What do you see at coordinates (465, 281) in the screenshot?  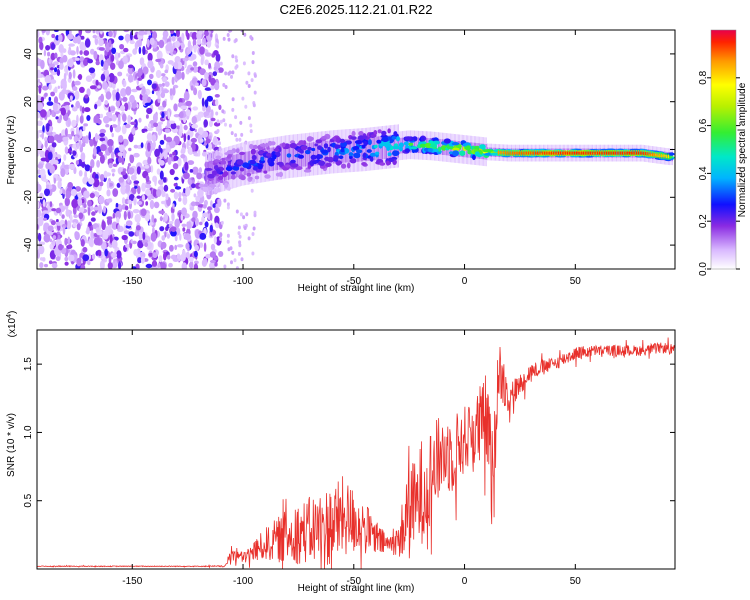 I see `x-tick-label: 0` at bounding box center [465, 281].